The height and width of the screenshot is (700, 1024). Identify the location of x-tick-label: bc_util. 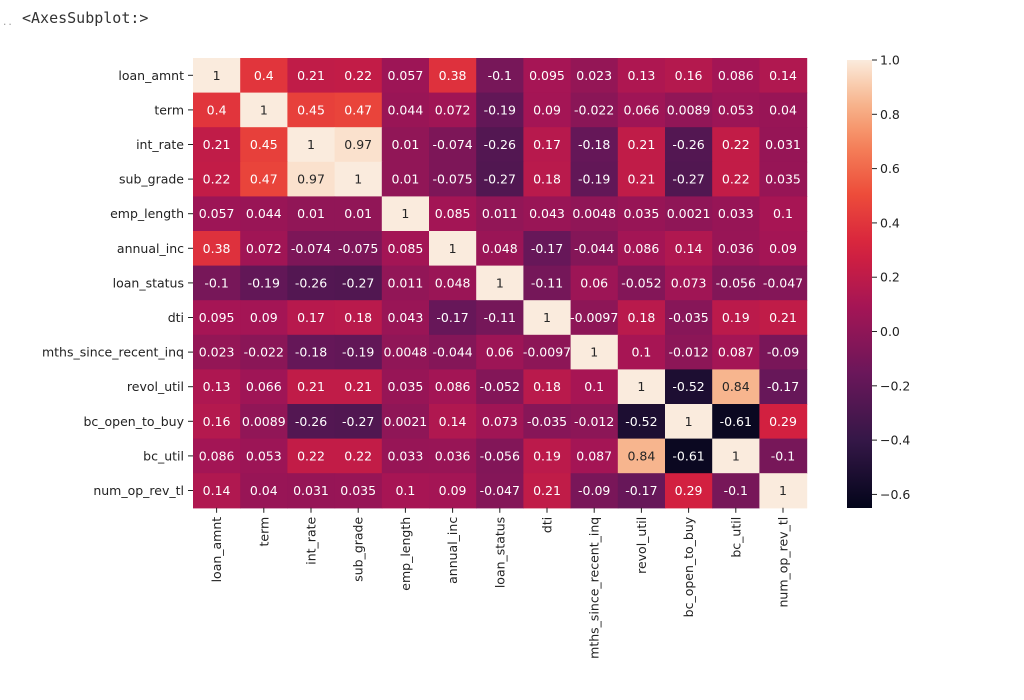
(735, 537).